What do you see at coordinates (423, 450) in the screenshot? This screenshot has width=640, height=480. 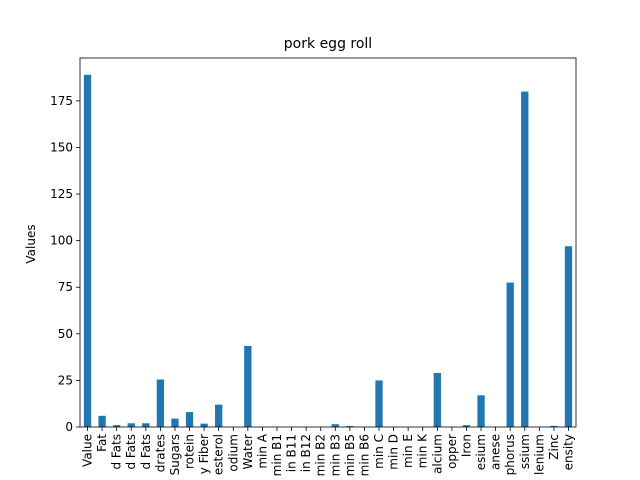 I see `x-tick-label: min K` at bounding box center [423, 450].